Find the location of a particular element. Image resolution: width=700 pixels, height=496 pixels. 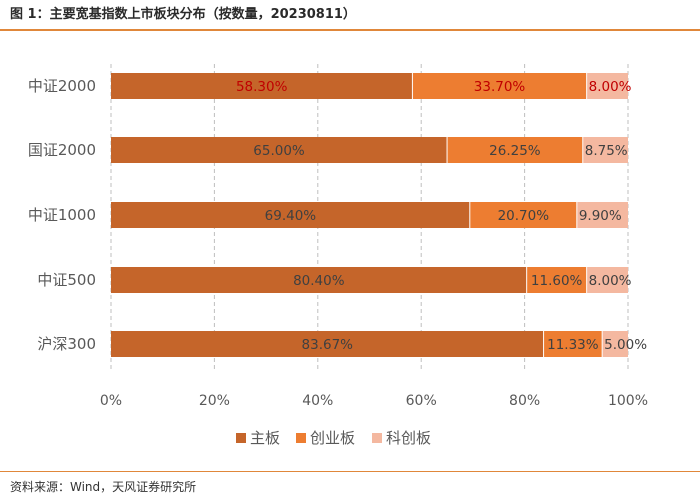

legend-label: 科创板 is located at coordinates (408, 438).